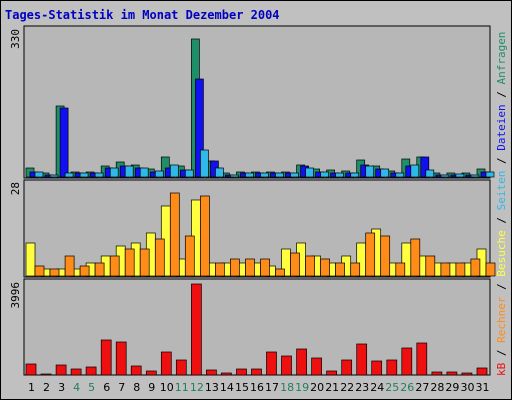  What do you see at coordinates (422, 387) in the screenshot?
I see `day-label-27: 27` at bounding box center [422, 387].